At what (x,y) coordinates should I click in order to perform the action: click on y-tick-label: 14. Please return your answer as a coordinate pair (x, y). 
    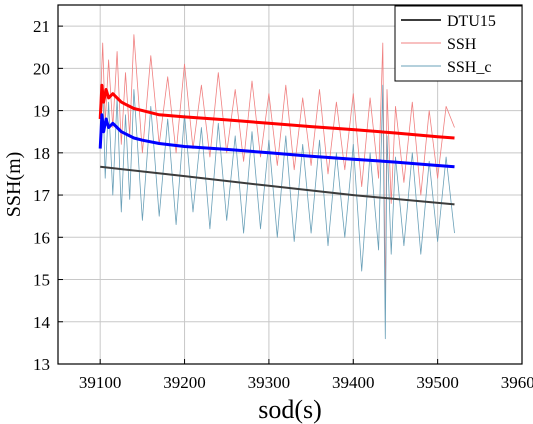
    Looking at the image, I should click on (42, 322).